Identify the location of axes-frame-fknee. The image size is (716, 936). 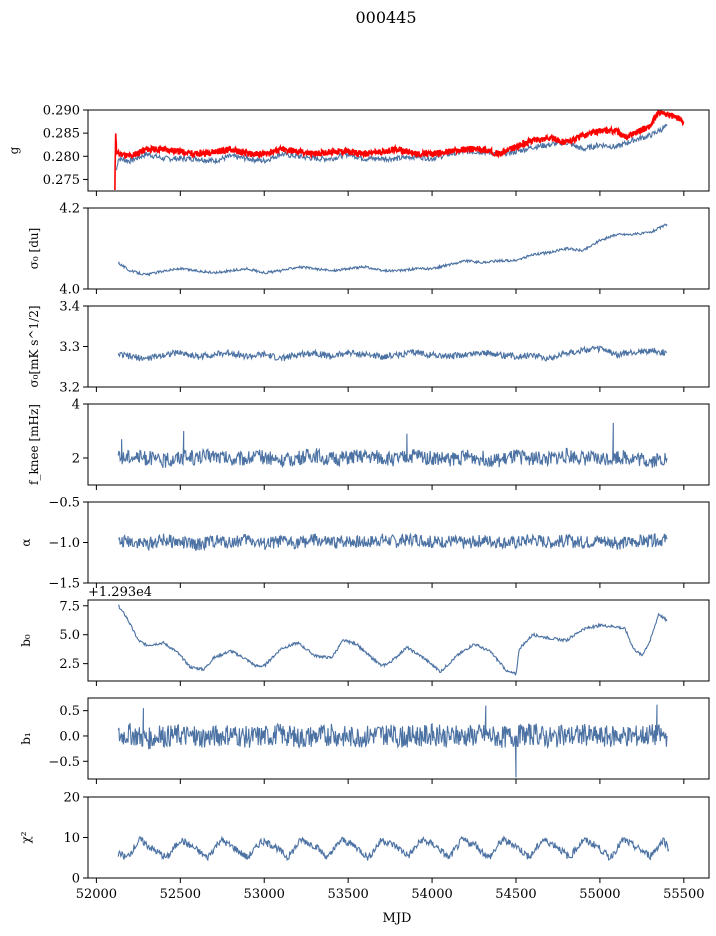
(398, 444).